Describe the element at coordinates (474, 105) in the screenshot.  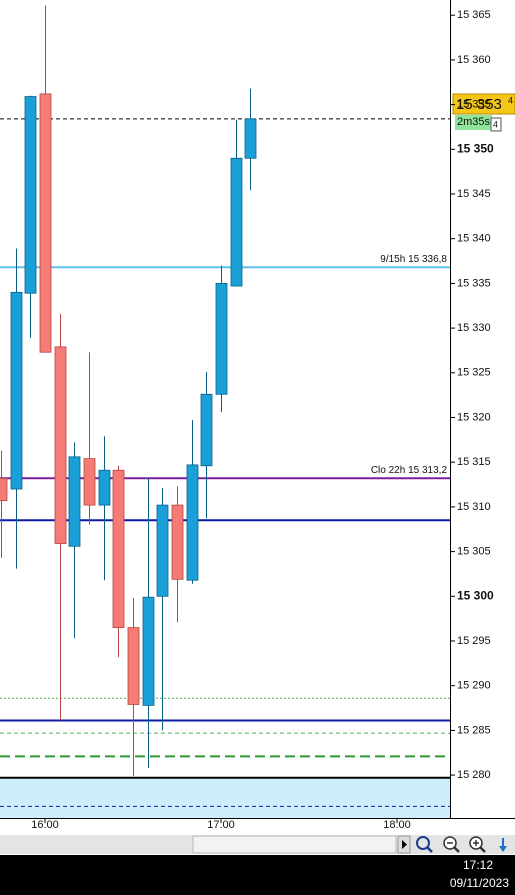
I see `y-tick-label: 15 355` at that location.